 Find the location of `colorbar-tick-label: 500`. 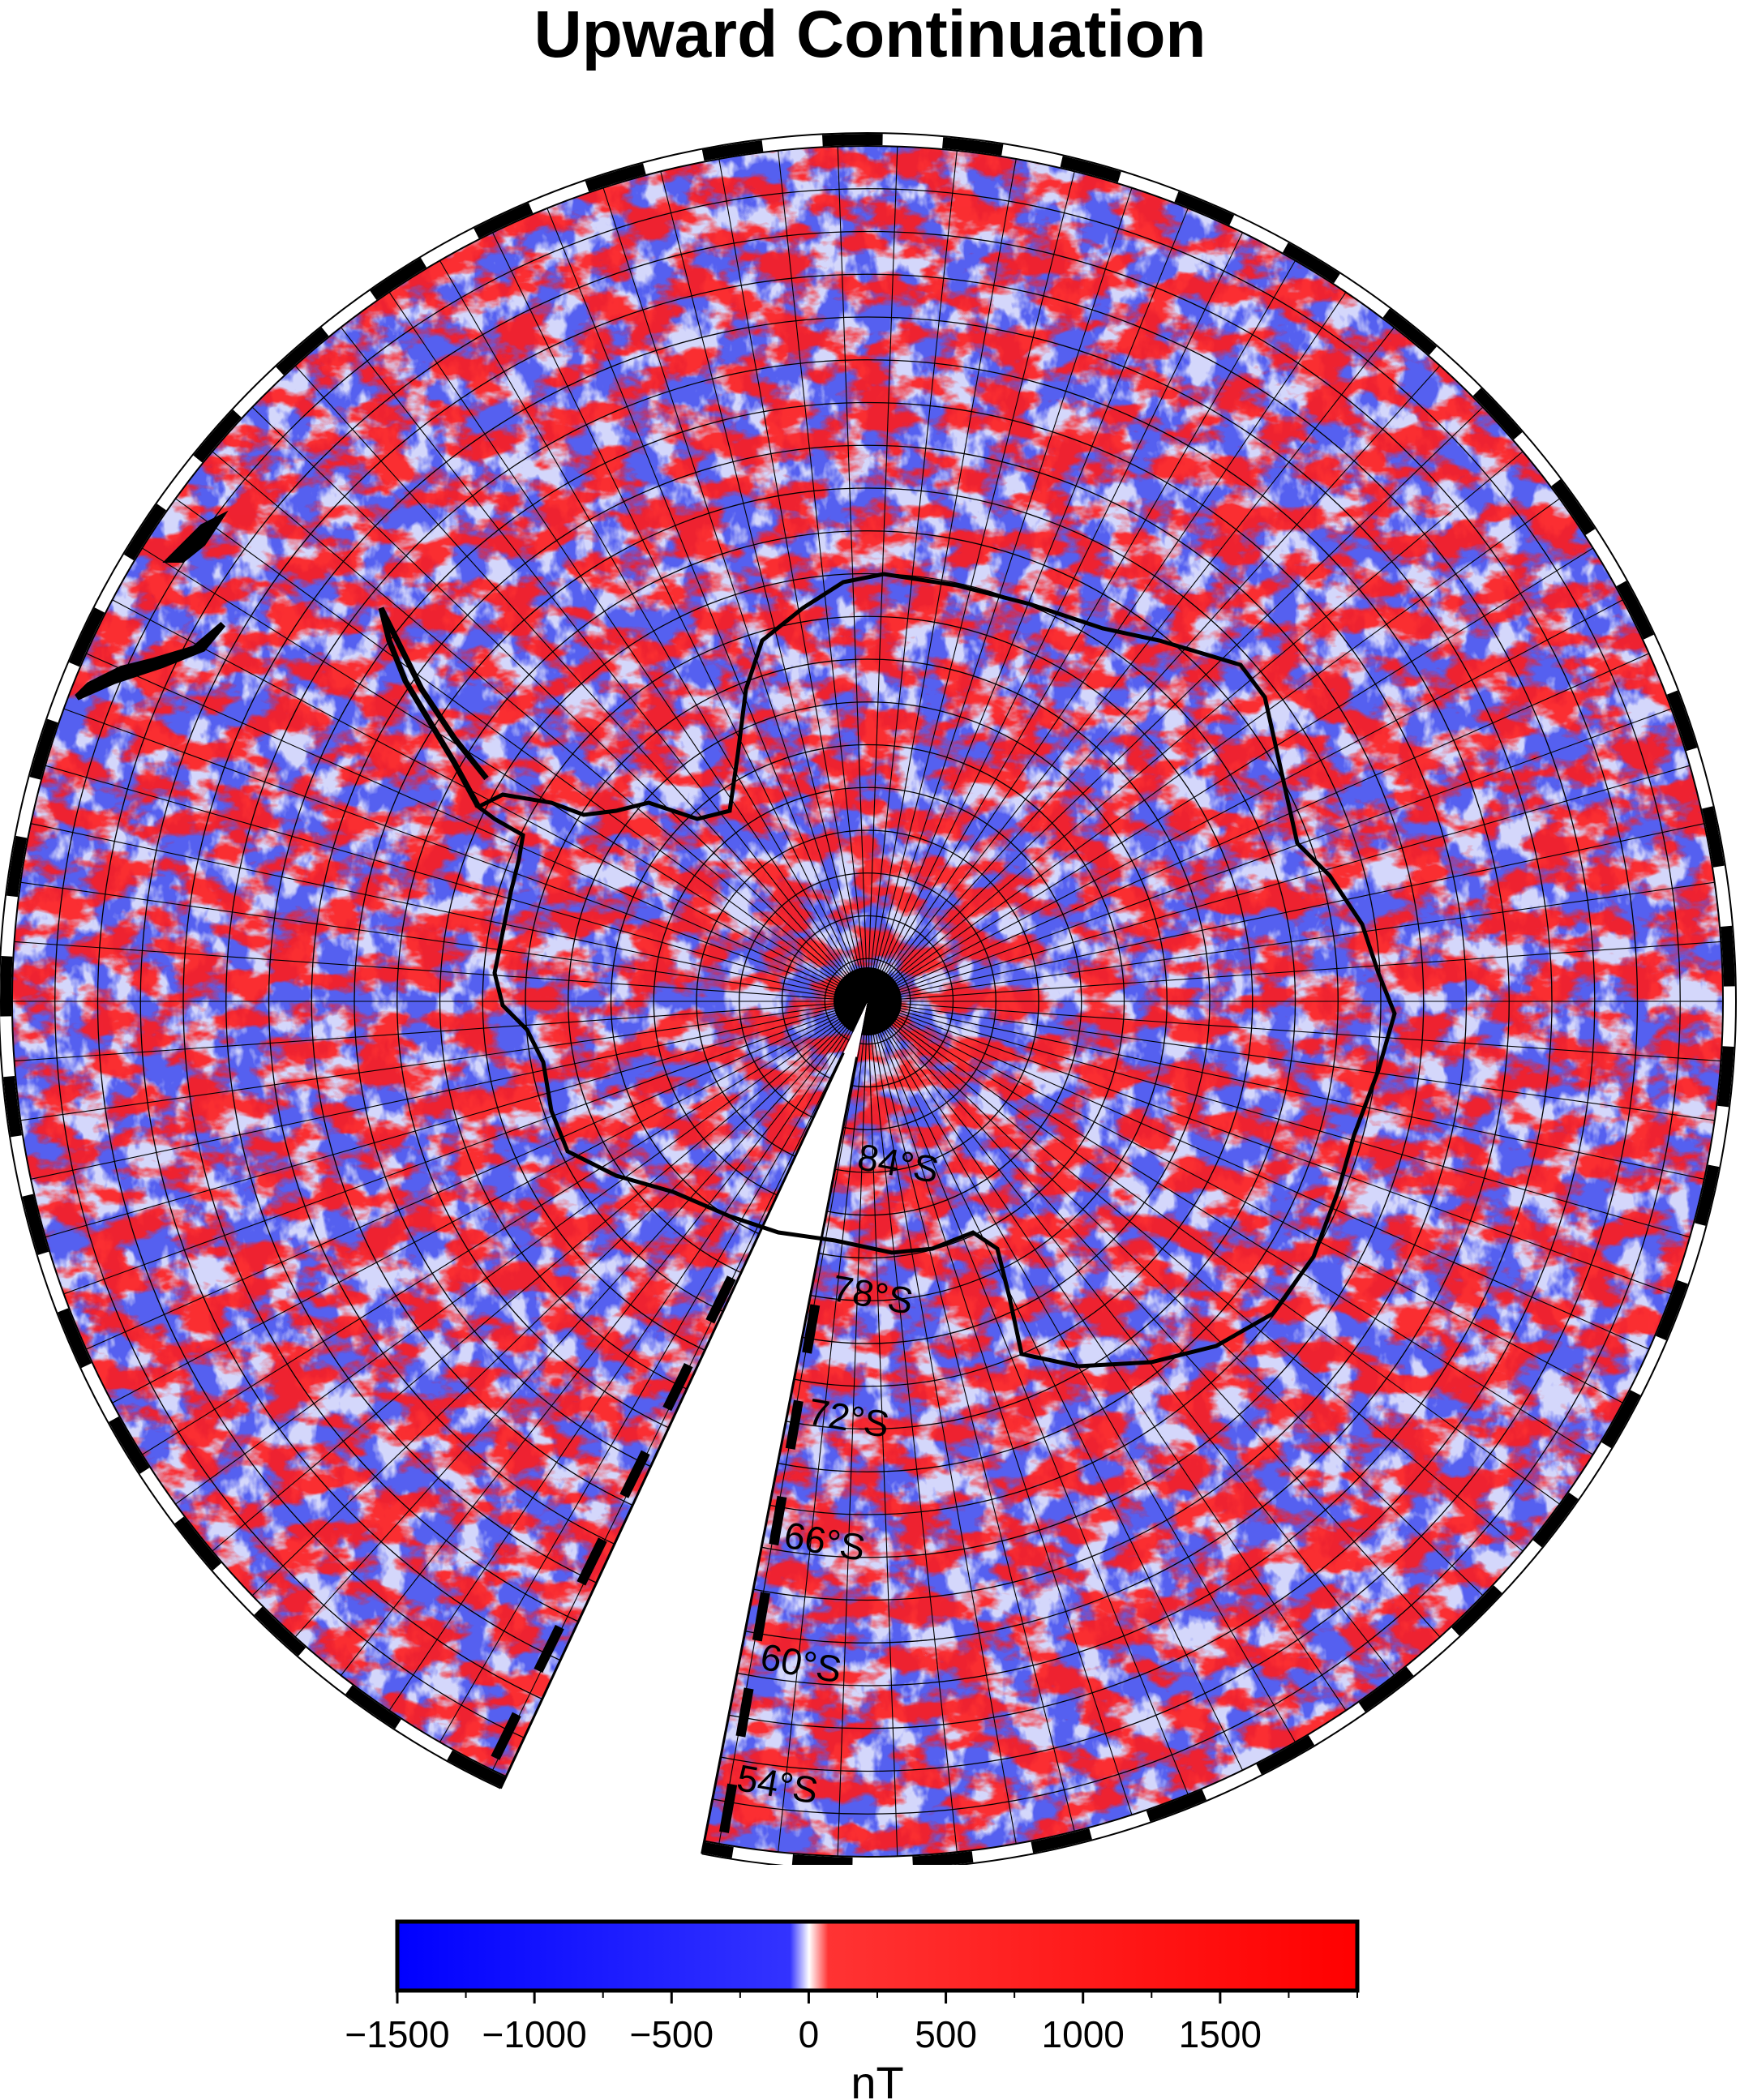

colorbar-tick-label: 500 is located at coordinates (946, 2034).